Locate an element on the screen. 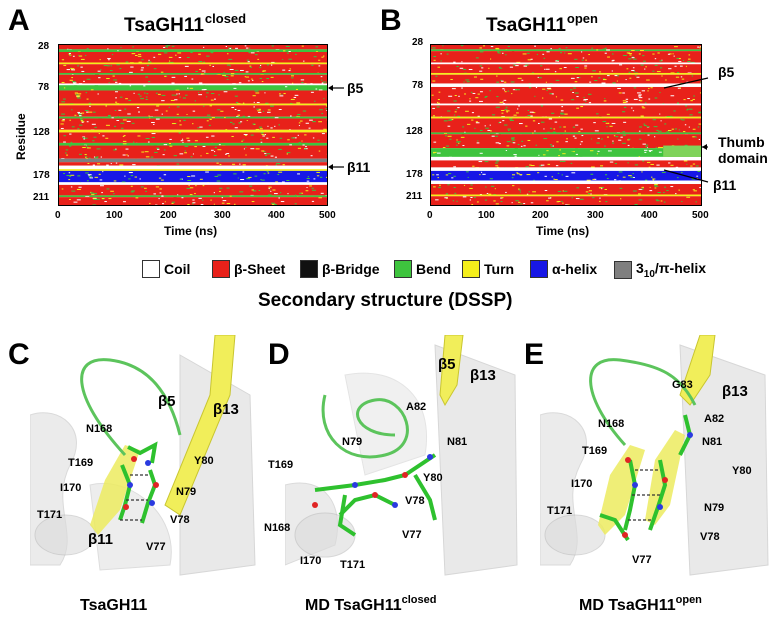 The image size is (778, 620). c-label-t169: T169 is located at coordinates (81, 463).